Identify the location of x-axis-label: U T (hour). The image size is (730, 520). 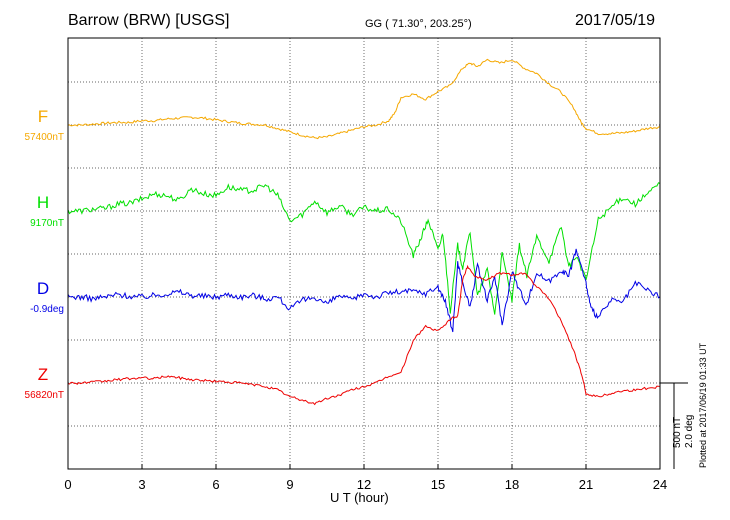
(359, 497).